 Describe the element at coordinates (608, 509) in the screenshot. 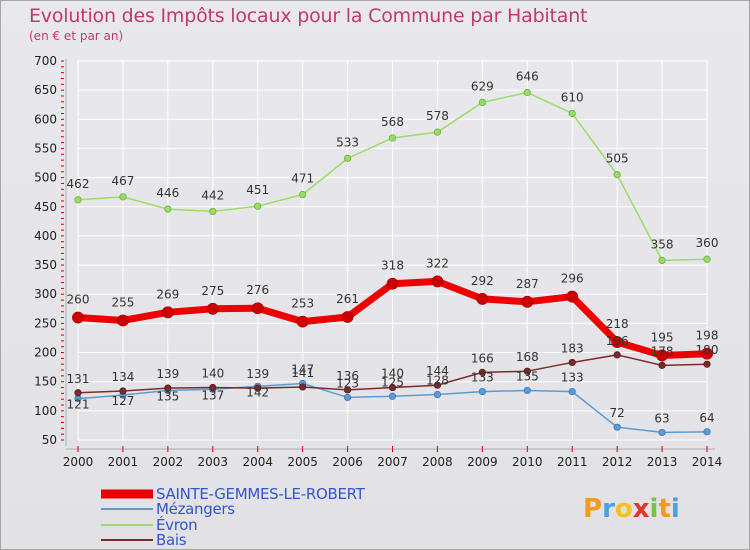

I see `logo-letter: r` at that location.